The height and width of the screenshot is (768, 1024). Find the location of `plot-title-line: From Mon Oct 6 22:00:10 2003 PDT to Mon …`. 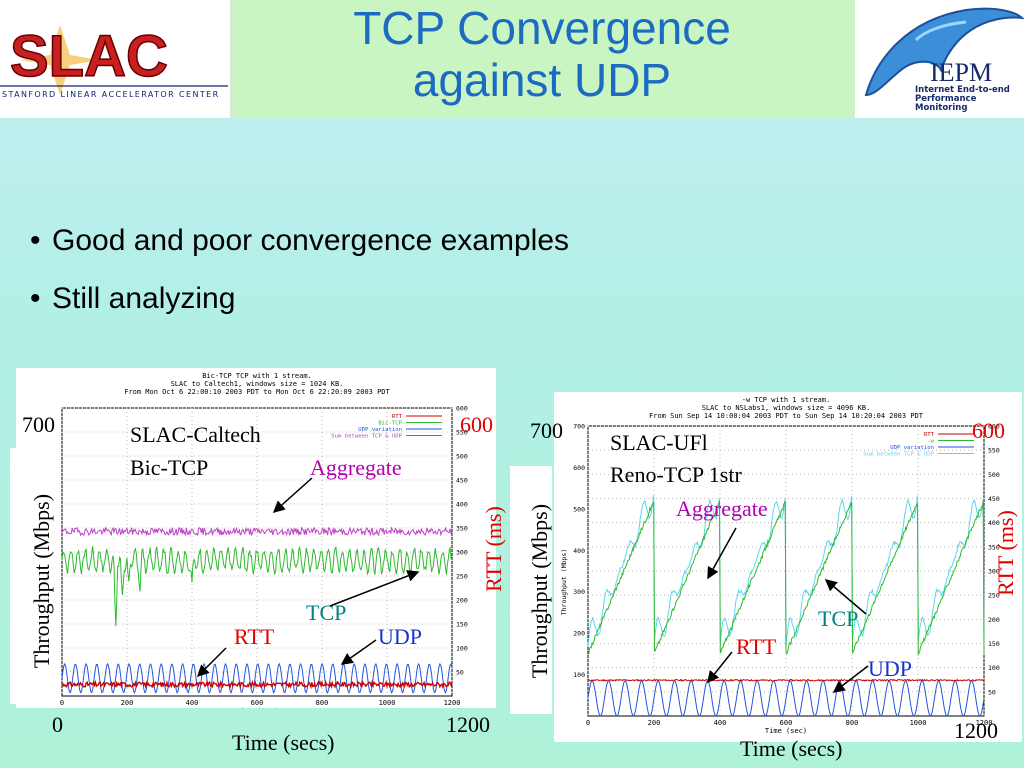

plot-title-line: From Mon Oct 6 22:00:10 2003 PDT to Mon … is located at coordinates (257, 392).